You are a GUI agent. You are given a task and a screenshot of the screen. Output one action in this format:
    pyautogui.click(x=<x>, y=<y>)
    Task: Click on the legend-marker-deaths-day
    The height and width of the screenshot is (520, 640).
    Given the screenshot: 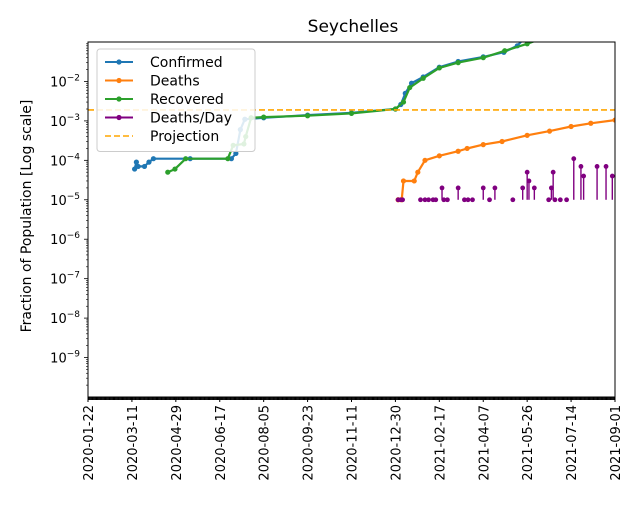 What is the action you would take?
    pyautogui.click(x=119, y=117)
    